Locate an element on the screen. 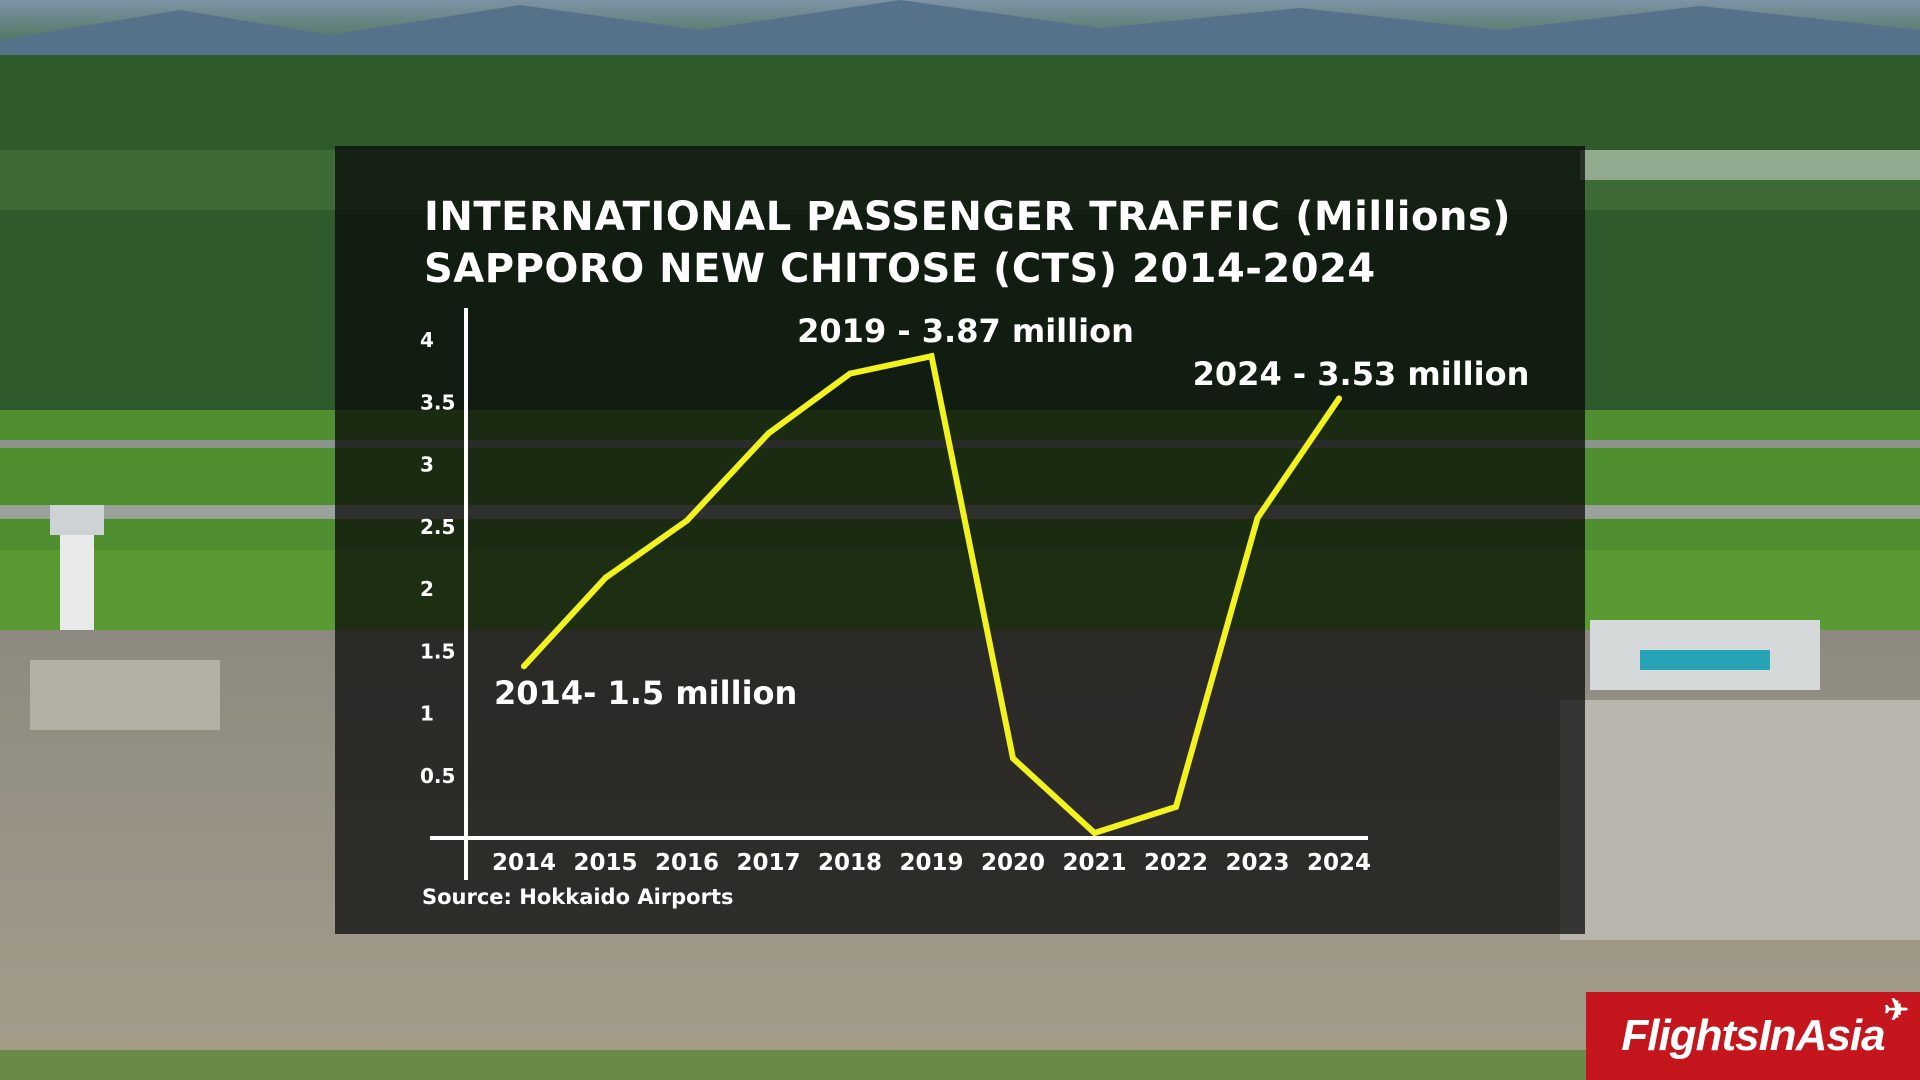  airplane-icon: ✈ is located at coordinates (1896, 1010).